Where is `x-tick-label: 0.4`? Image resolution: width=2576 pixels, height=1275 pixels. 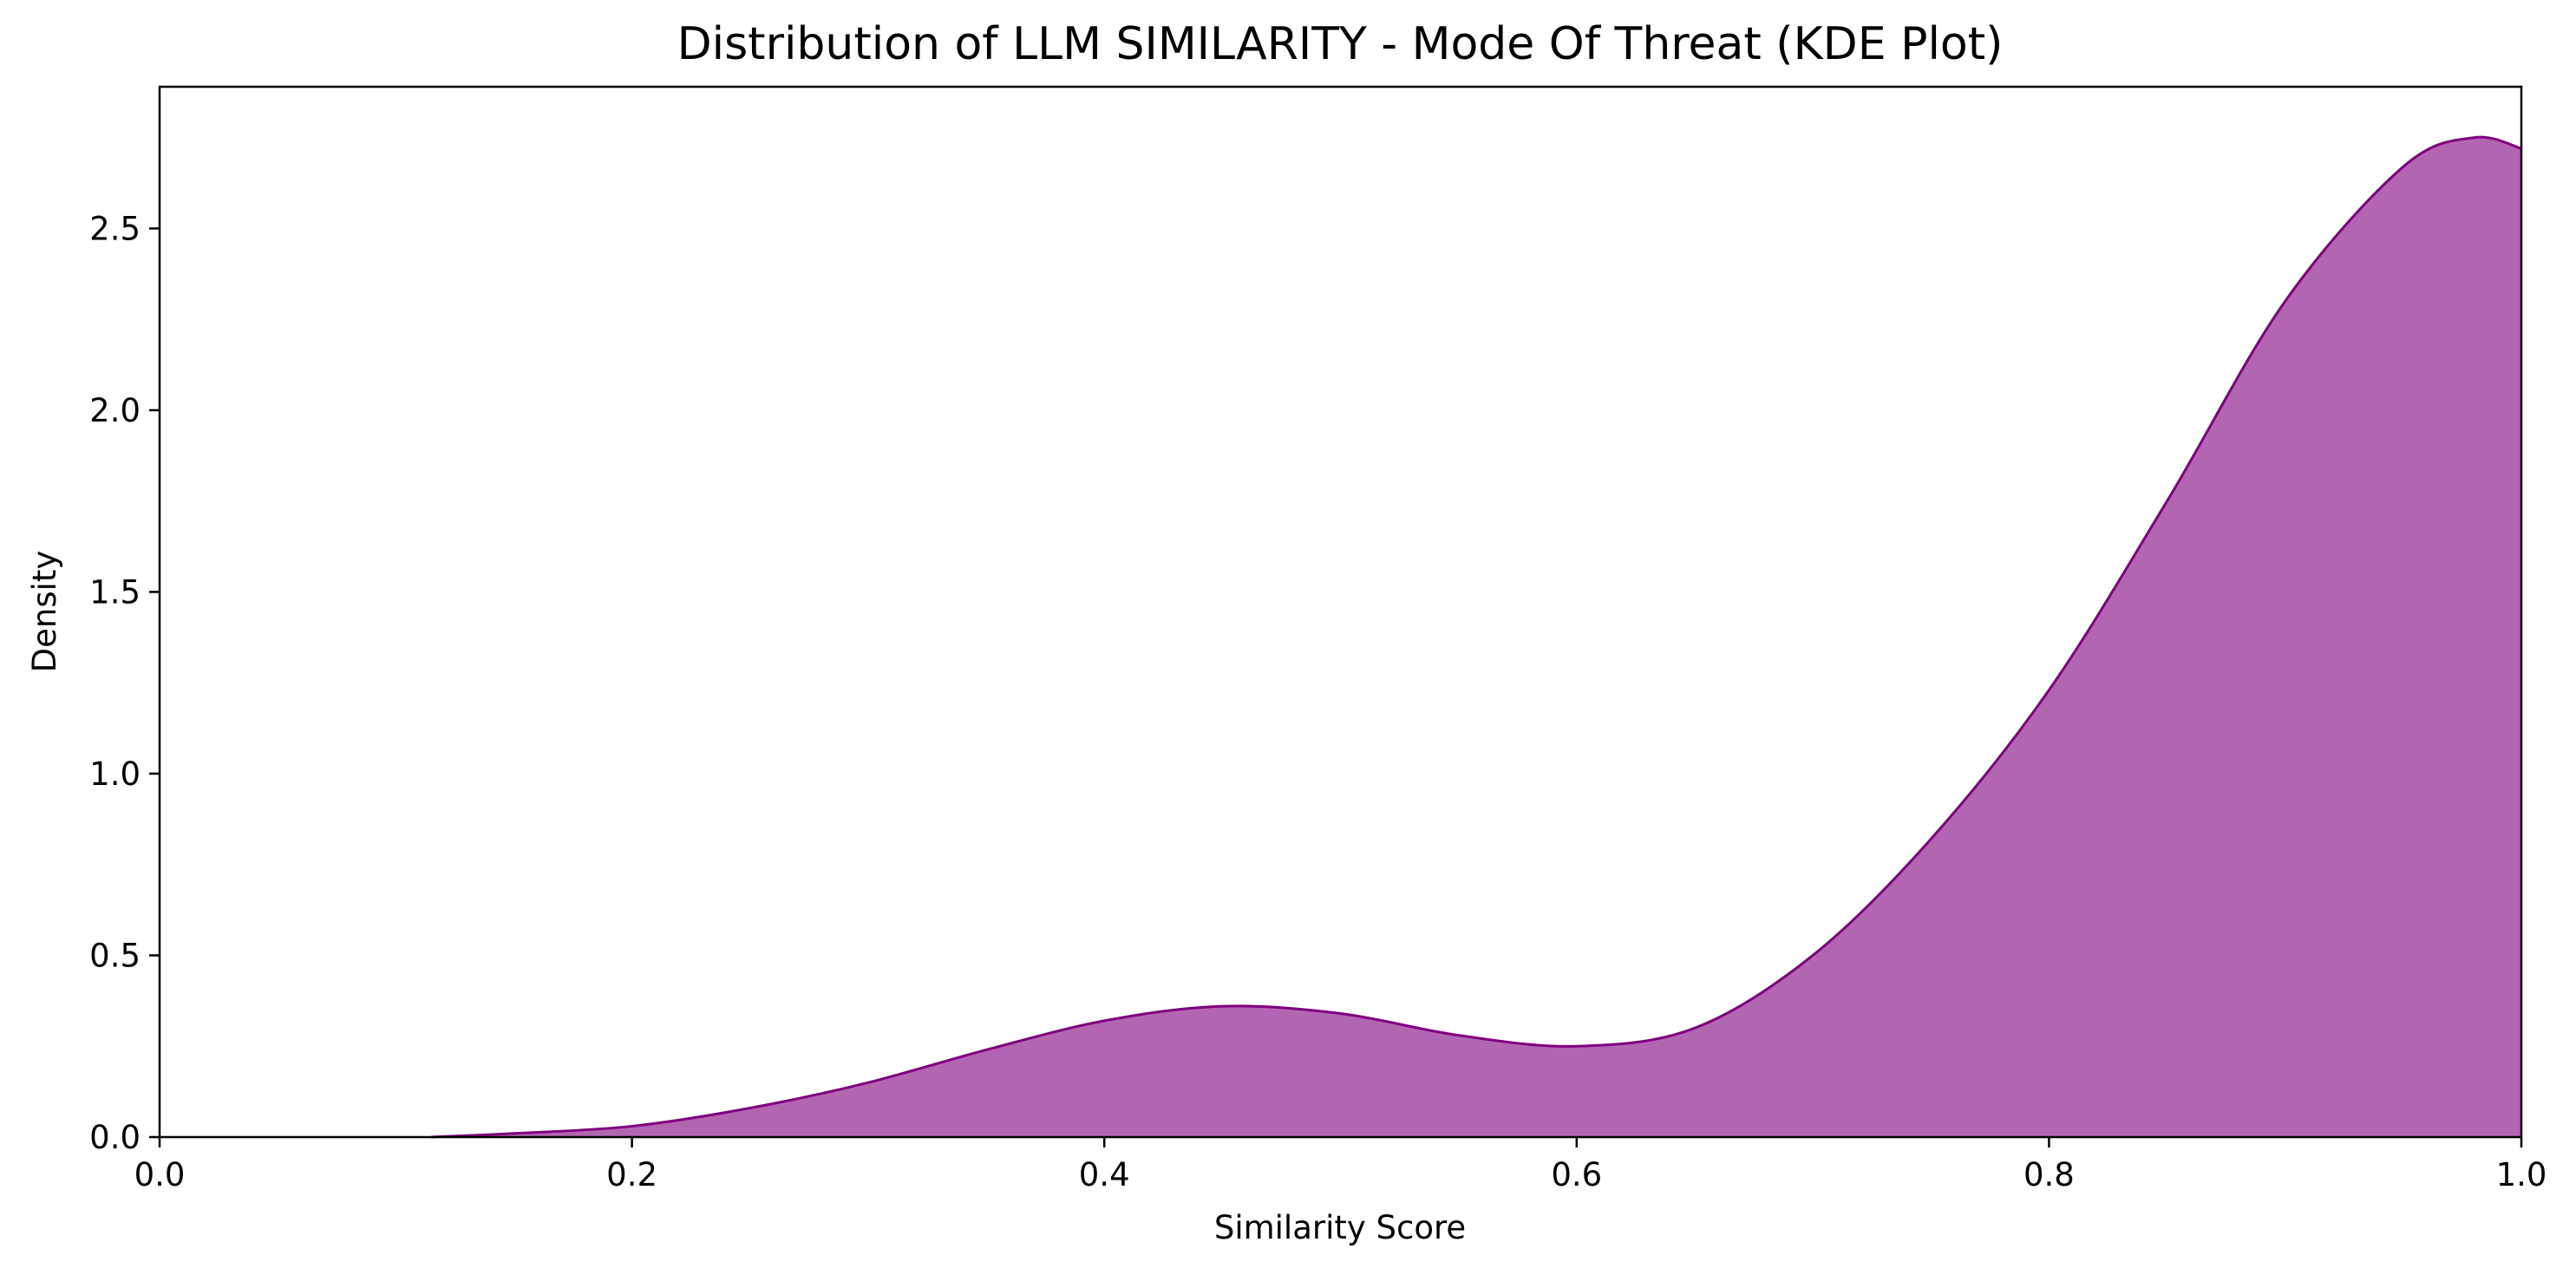 x-tick-label: 0.4 is located at coordinates (1104, 1174).